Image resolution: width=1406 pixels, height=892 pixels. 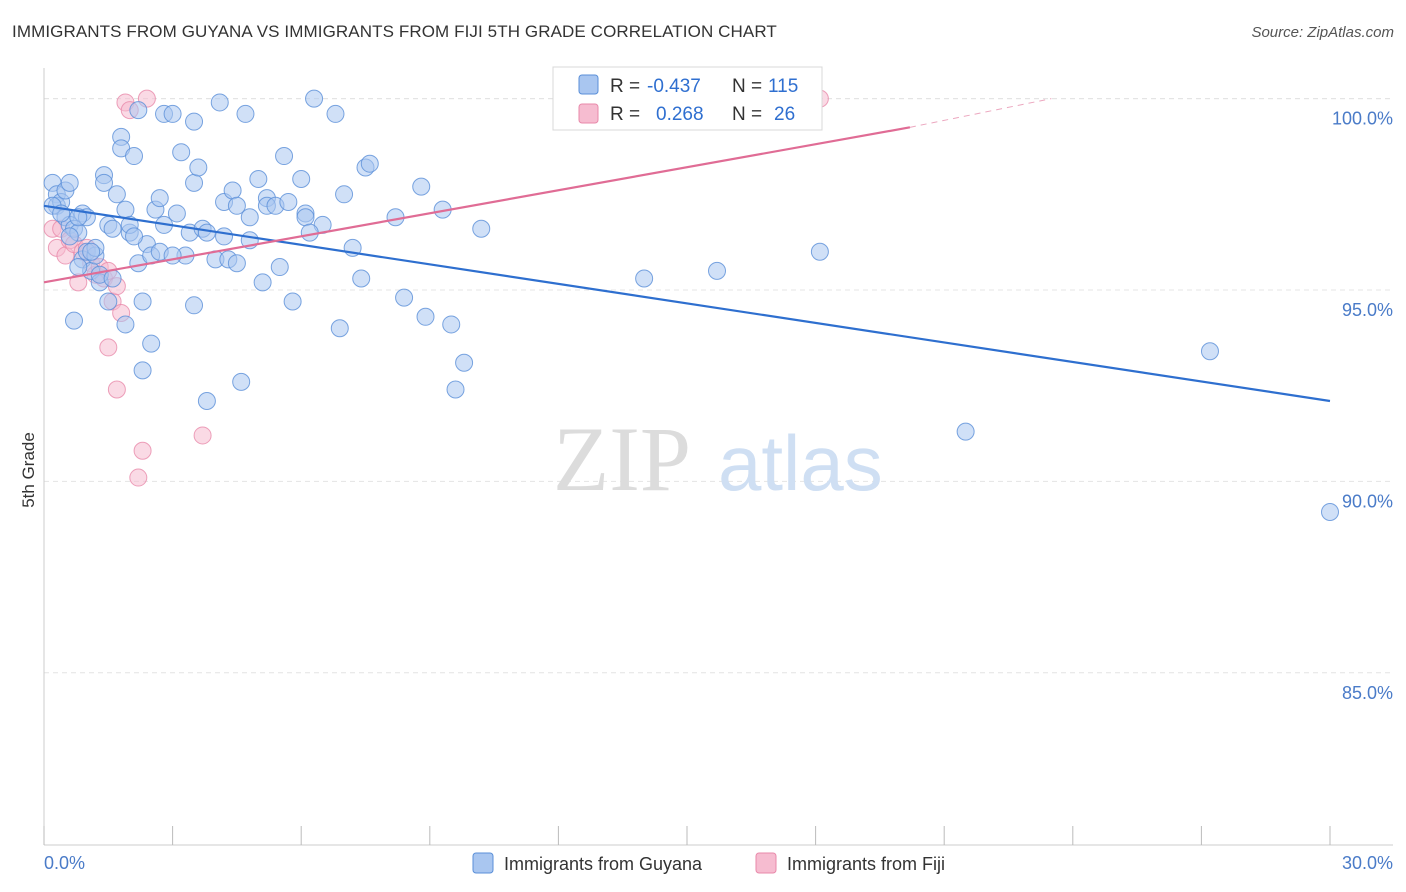 I want to click on x-tick-label-min: 0.0%, so click(x=64, y=863).